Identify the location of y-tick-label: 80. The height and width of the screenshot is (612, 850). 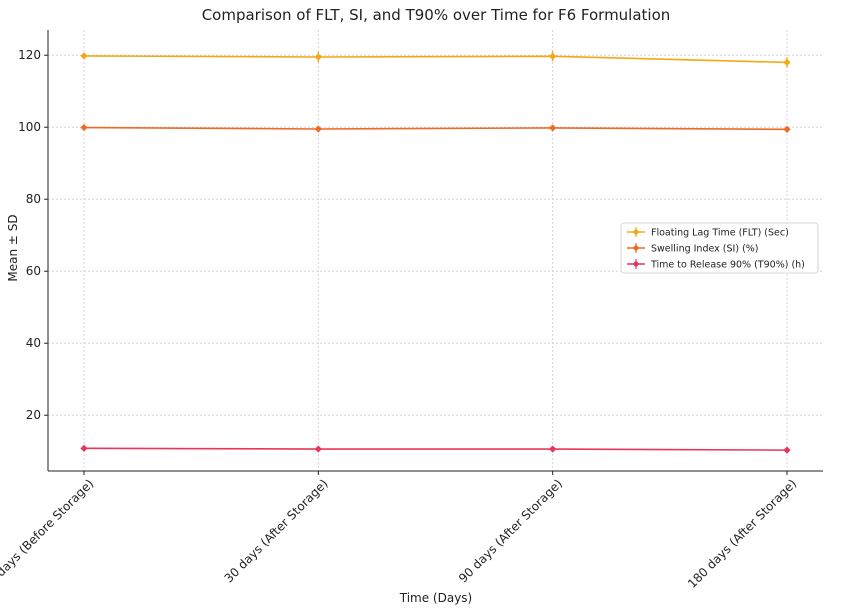
(33, 199).